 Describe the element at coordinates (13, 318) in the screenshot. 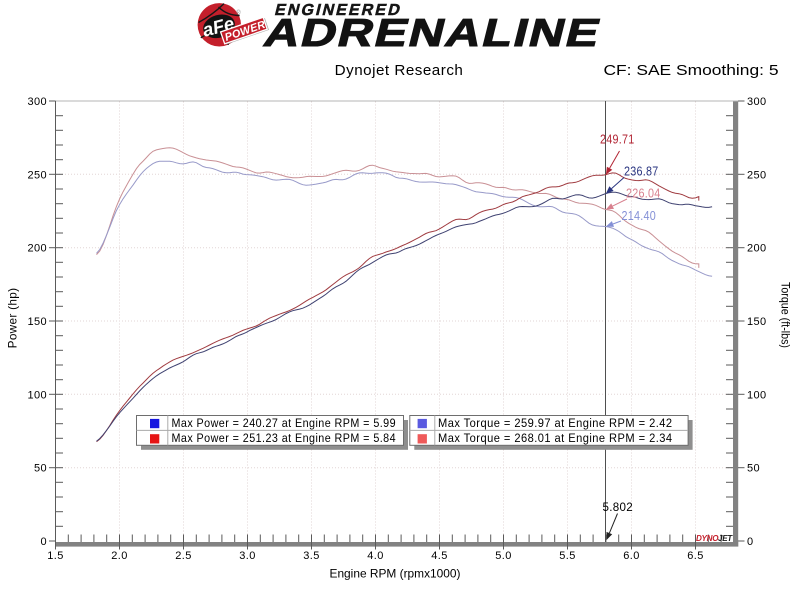

I see `svg-text: Power (hp)` at that location.